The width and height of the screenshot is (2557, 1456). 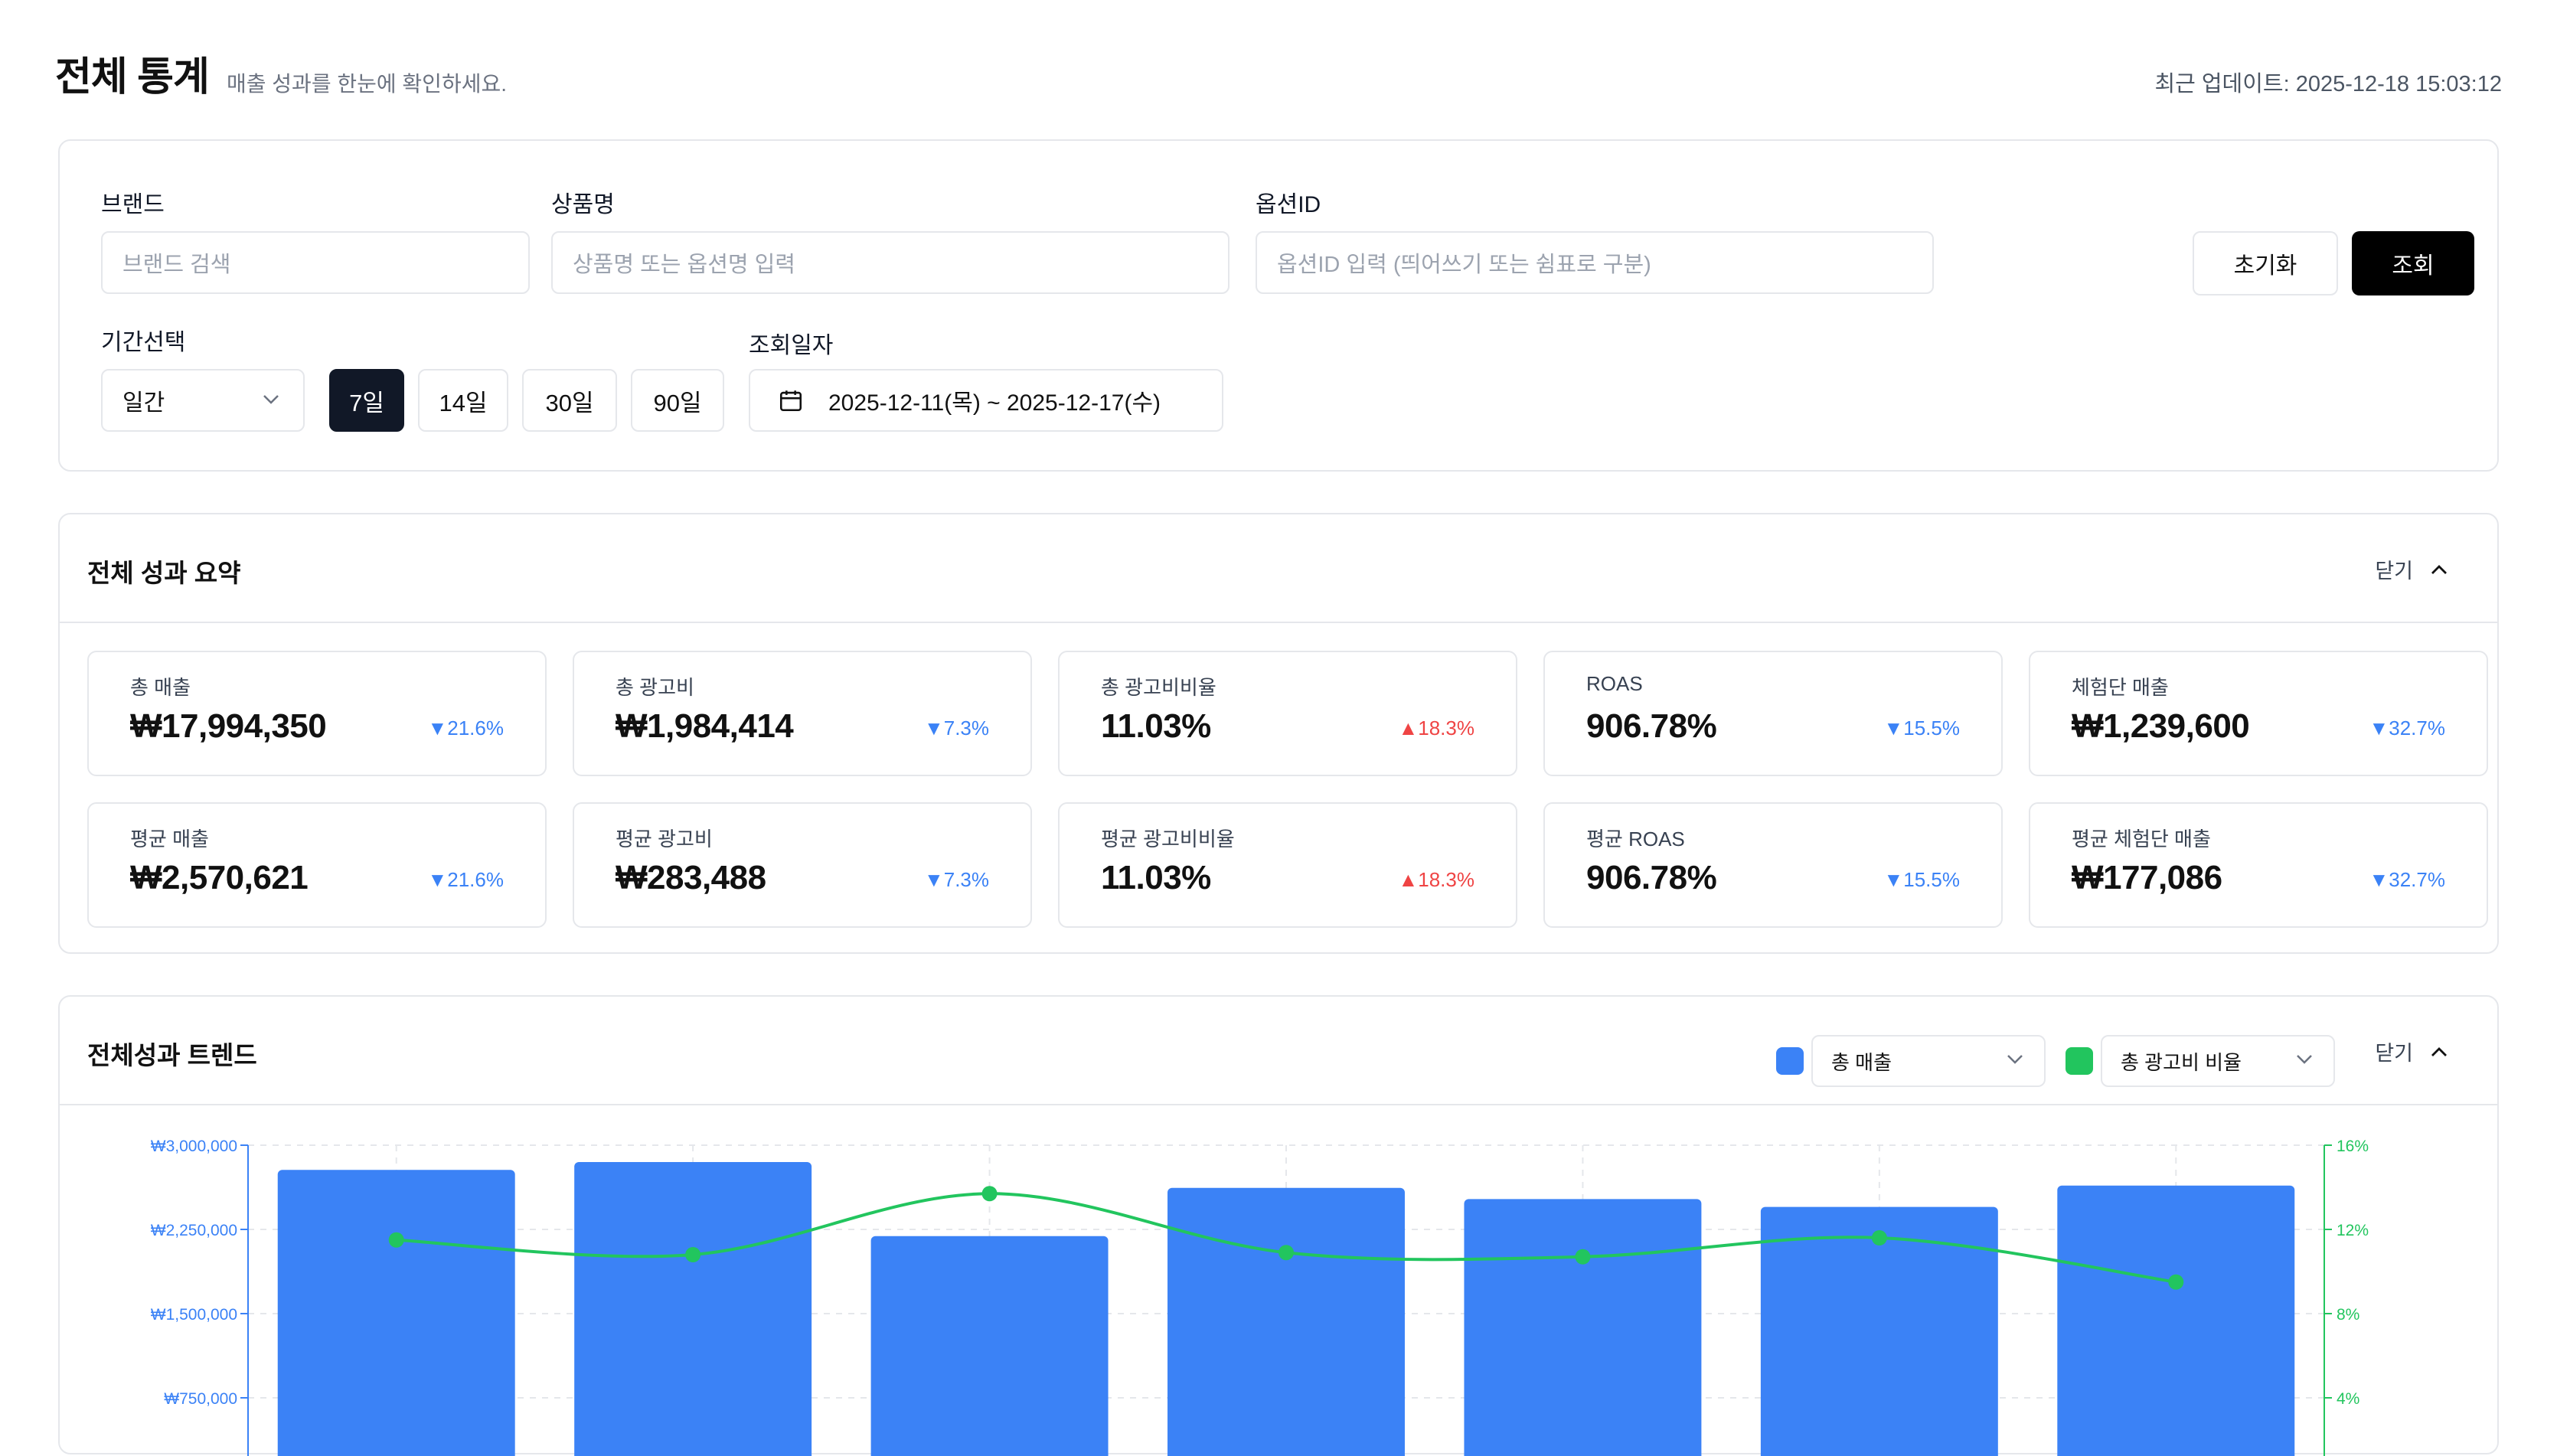 What do you see at coordinates (2181, 1062) in the screenshot?
I see `series-2-select-value: 총 광고비 비율` at bounding box center [2181, 1062].